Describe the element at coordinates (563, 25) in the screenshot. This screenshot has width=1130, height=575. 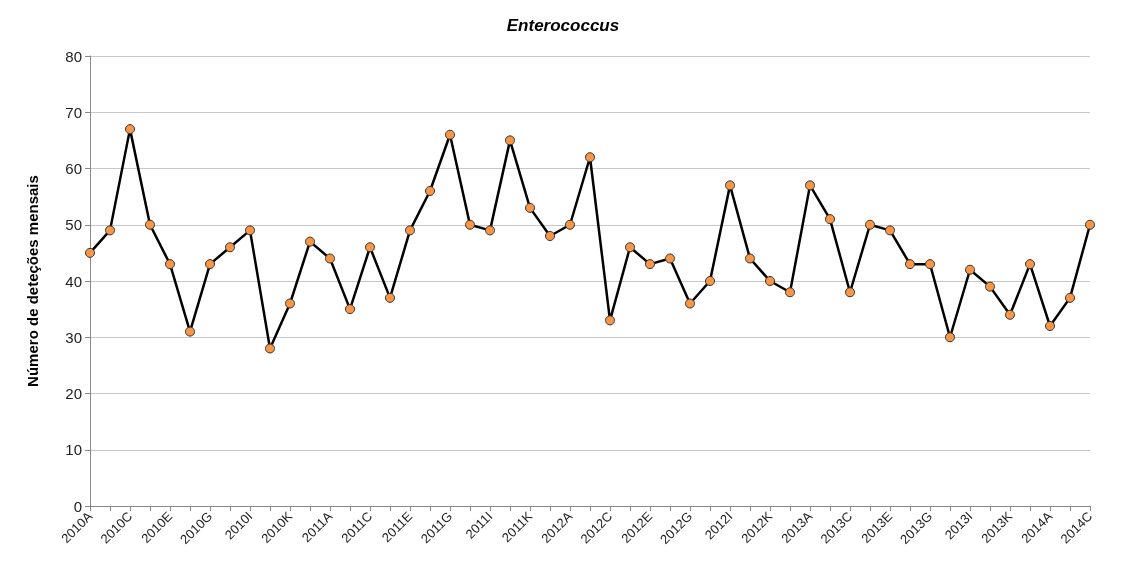
I see `chart-title: Enterococcus` at that location.